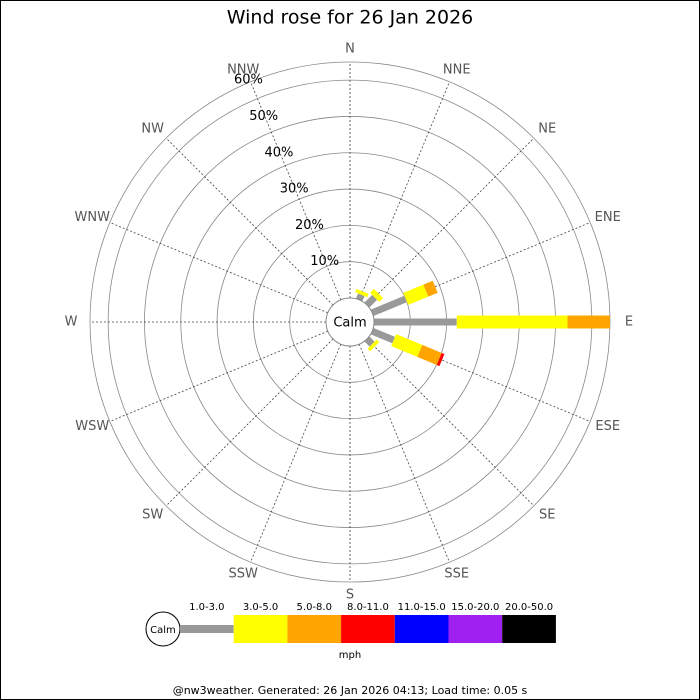  I want to click on direction-label: NE, so click(547, 128).